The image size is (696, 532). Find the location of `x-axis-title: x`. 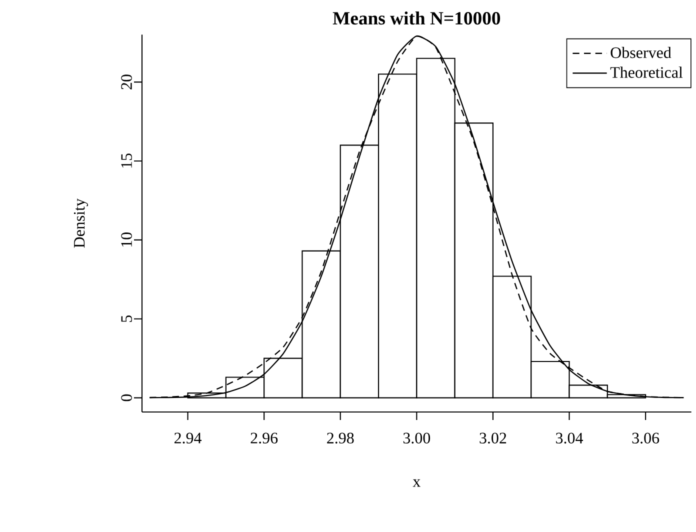

x-axis-title: x is located at coordinates (416, 483).